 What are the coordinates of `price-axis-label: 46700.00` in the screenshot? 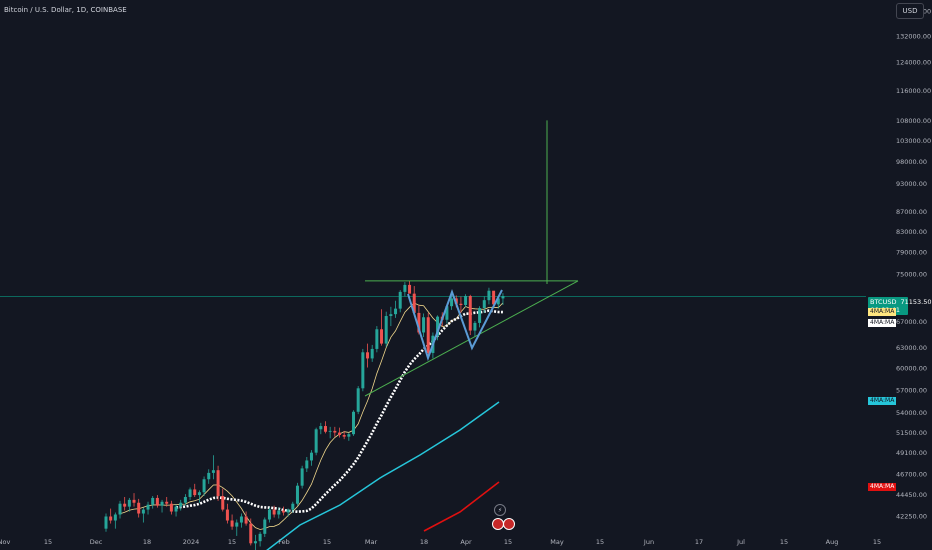 It's located at (911, 474).